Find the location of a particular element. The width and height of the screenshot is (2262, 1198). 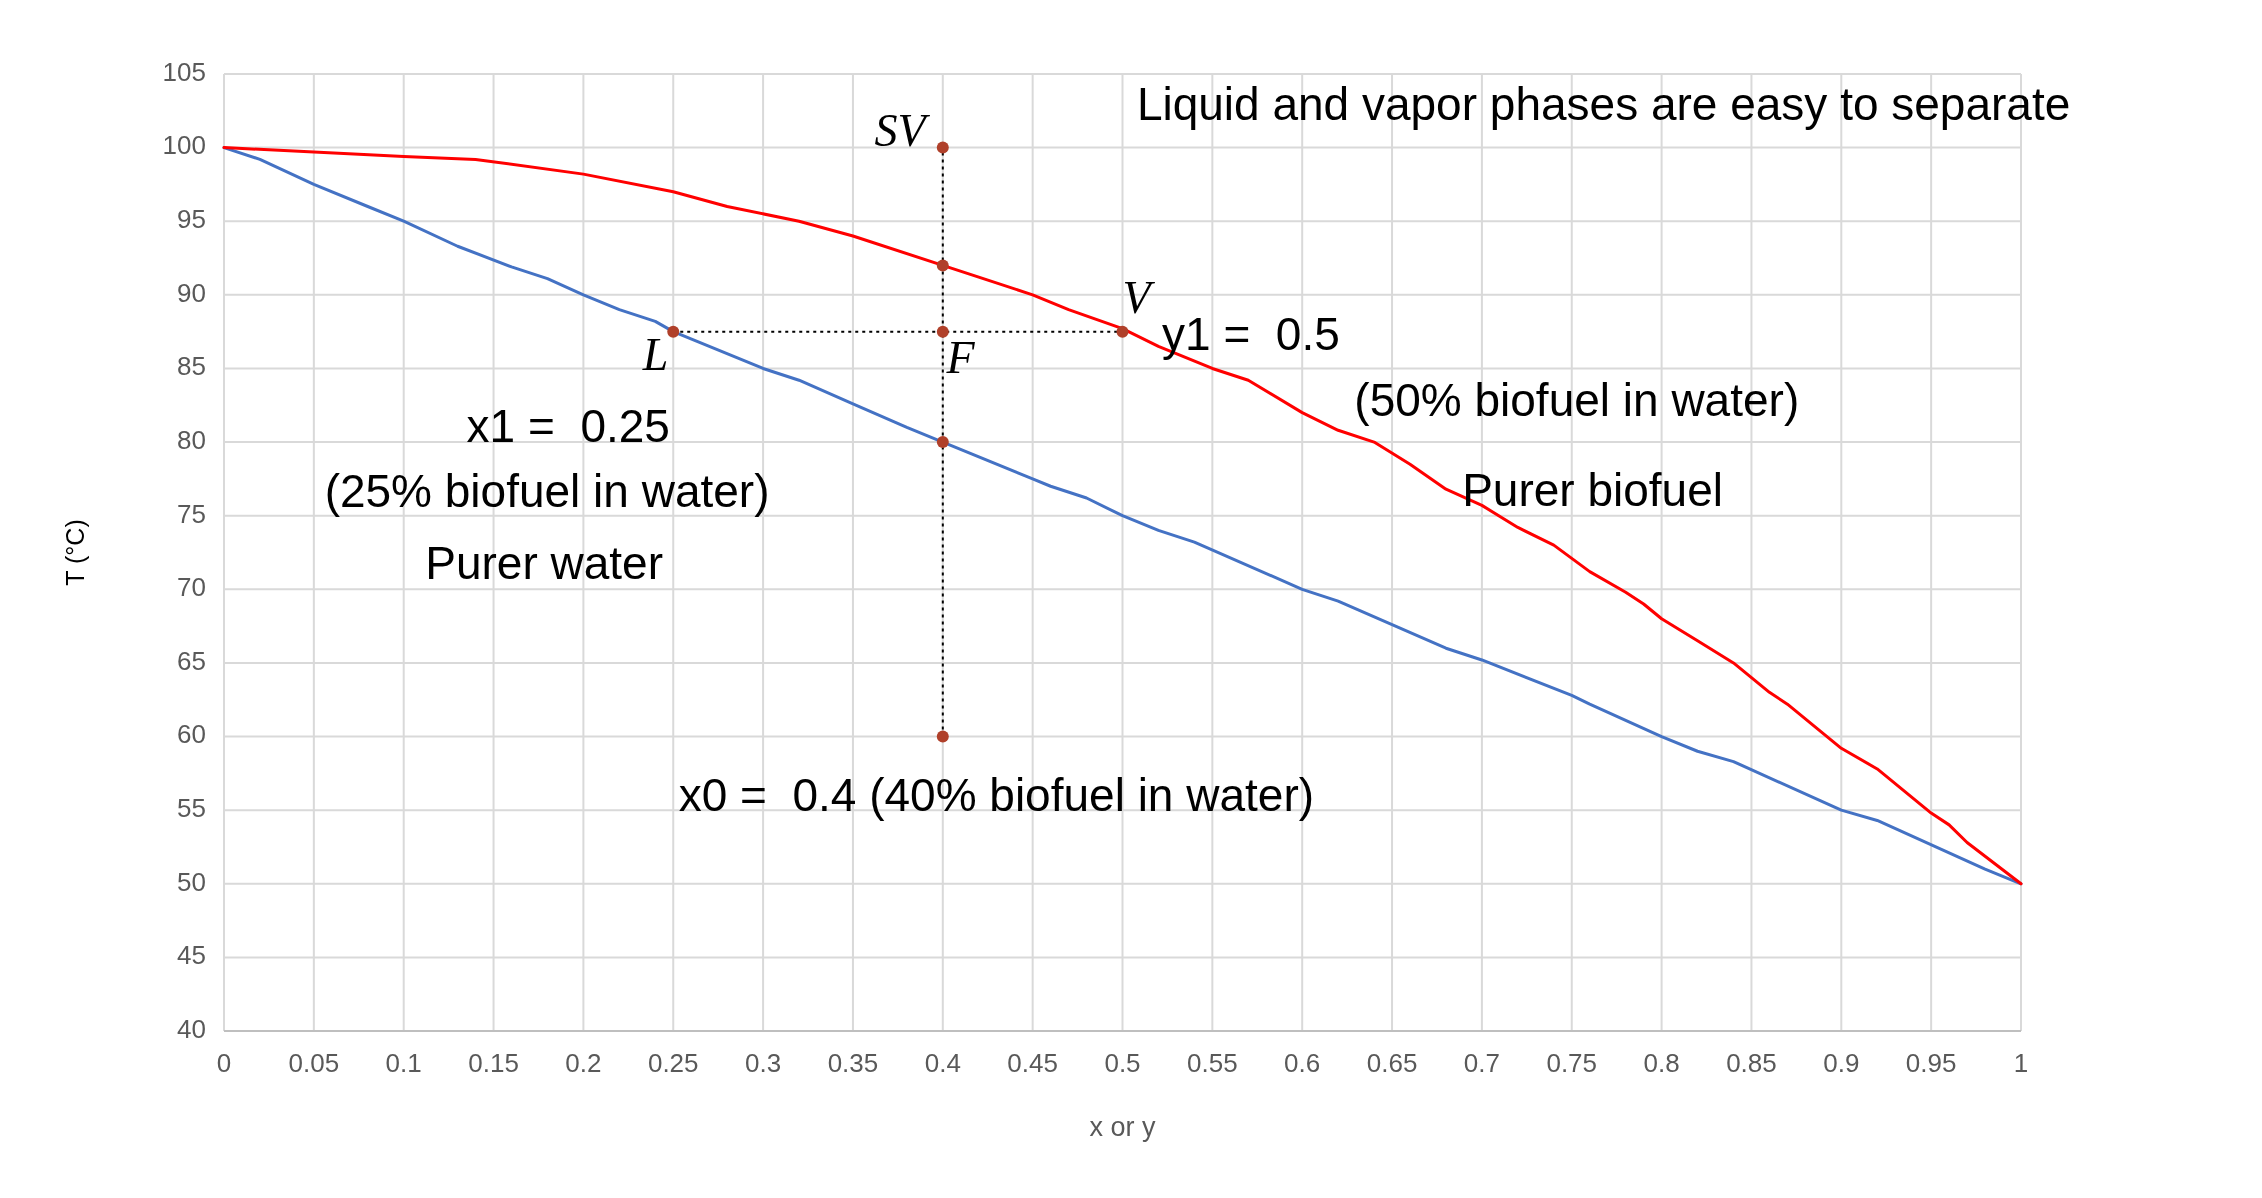

x-tick-label: 0.1 is located at coordinates (403, 1062).